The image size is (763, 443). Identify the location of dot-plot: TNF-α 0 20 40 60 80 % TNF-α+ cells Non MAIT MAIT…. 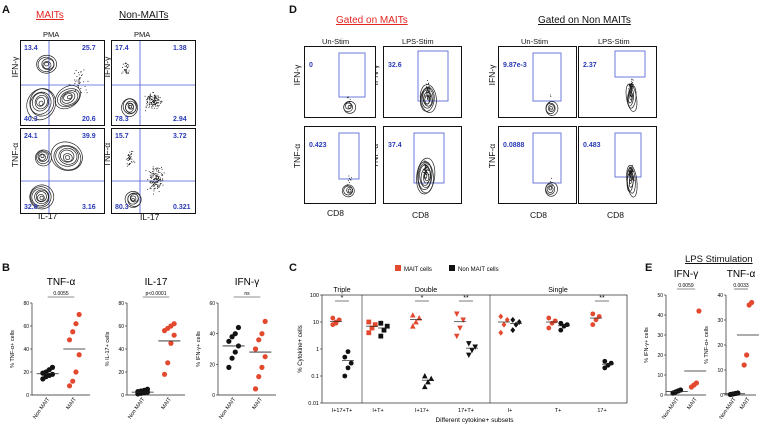
(50, 348).